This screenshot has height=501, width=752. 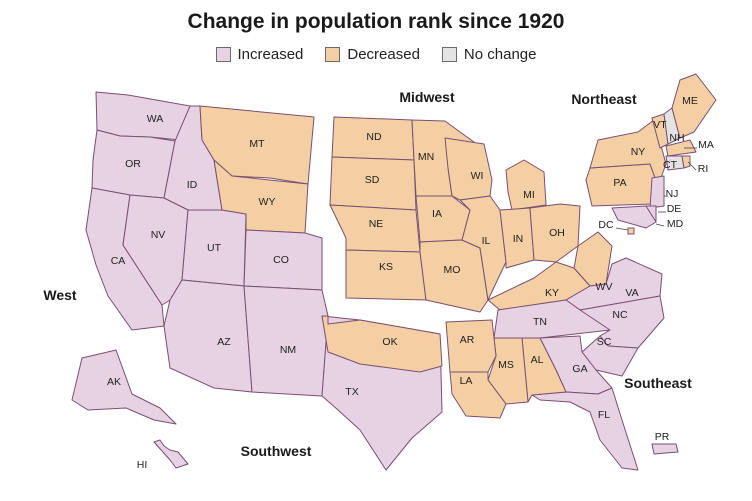 I want to click on legend-item-increased: Increased, so click(x=259, y=54).